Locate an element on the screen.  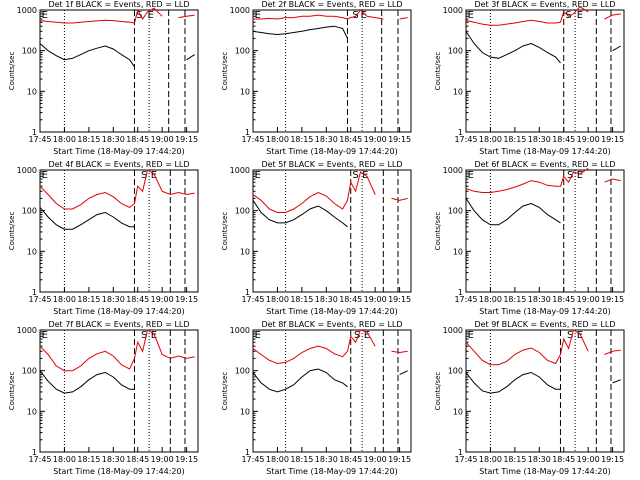
chart-title: Det 3f BLACK = Events, RED = LLD is located at coordinates (544, 4).